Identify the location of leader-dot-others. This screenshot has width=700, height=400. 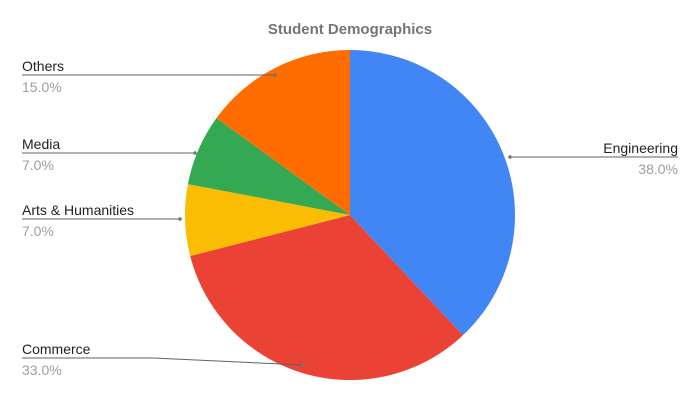
(275, 75).